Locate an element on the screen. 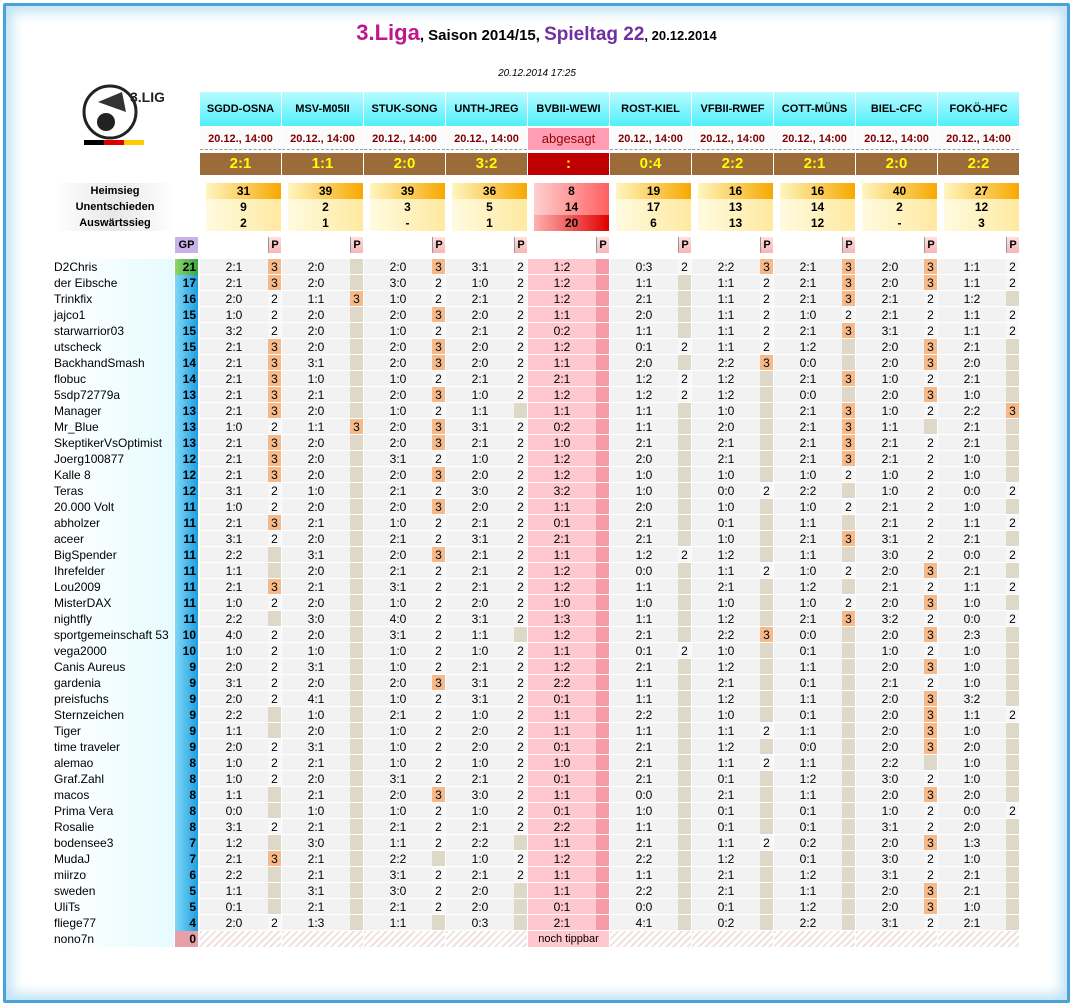 This screenshot has height=1006, width=1073. player-name: MisterDAX is located at coordinates (113, 603).